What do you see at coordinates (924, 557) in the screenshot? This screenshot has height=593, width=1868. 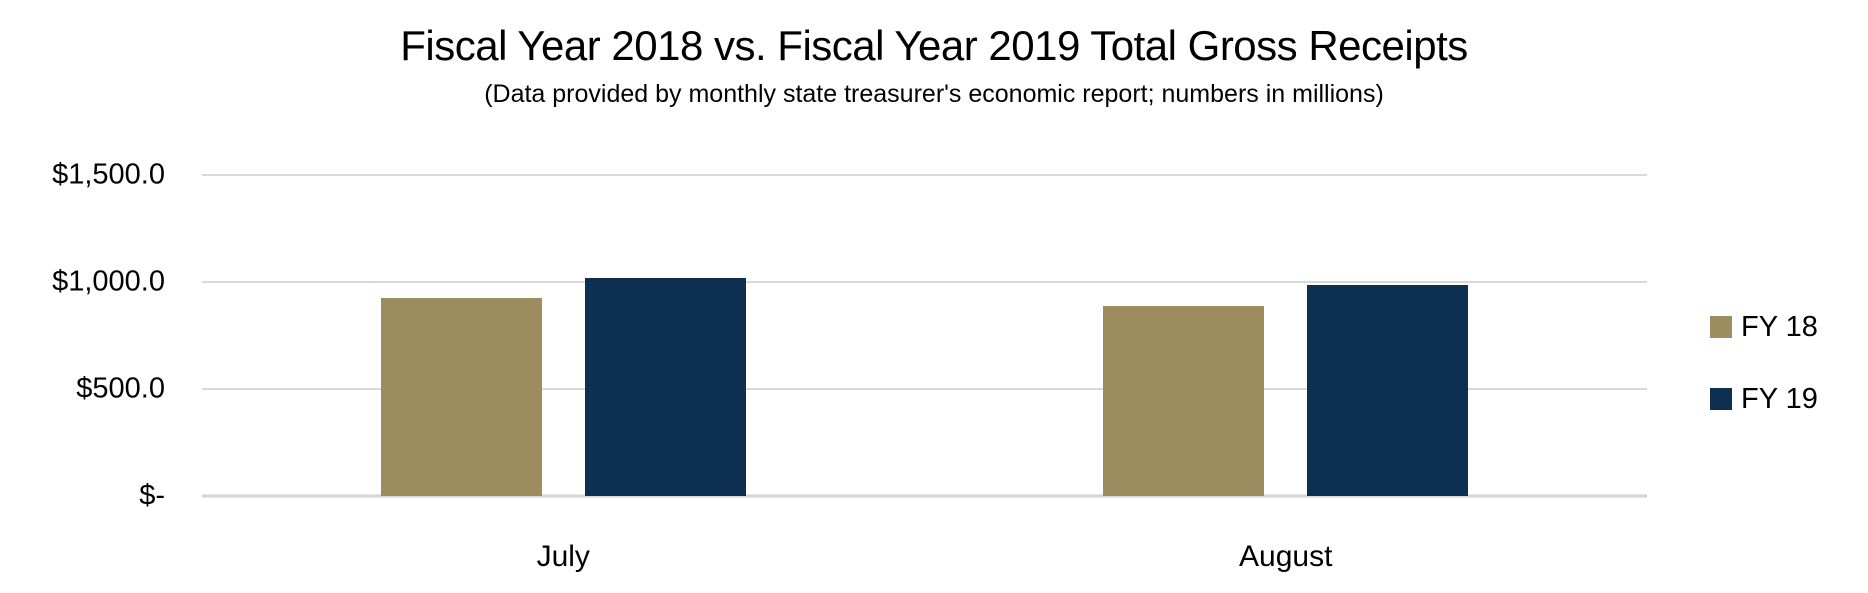 I see `x-axis: July August` at bounding box center [924, 557].